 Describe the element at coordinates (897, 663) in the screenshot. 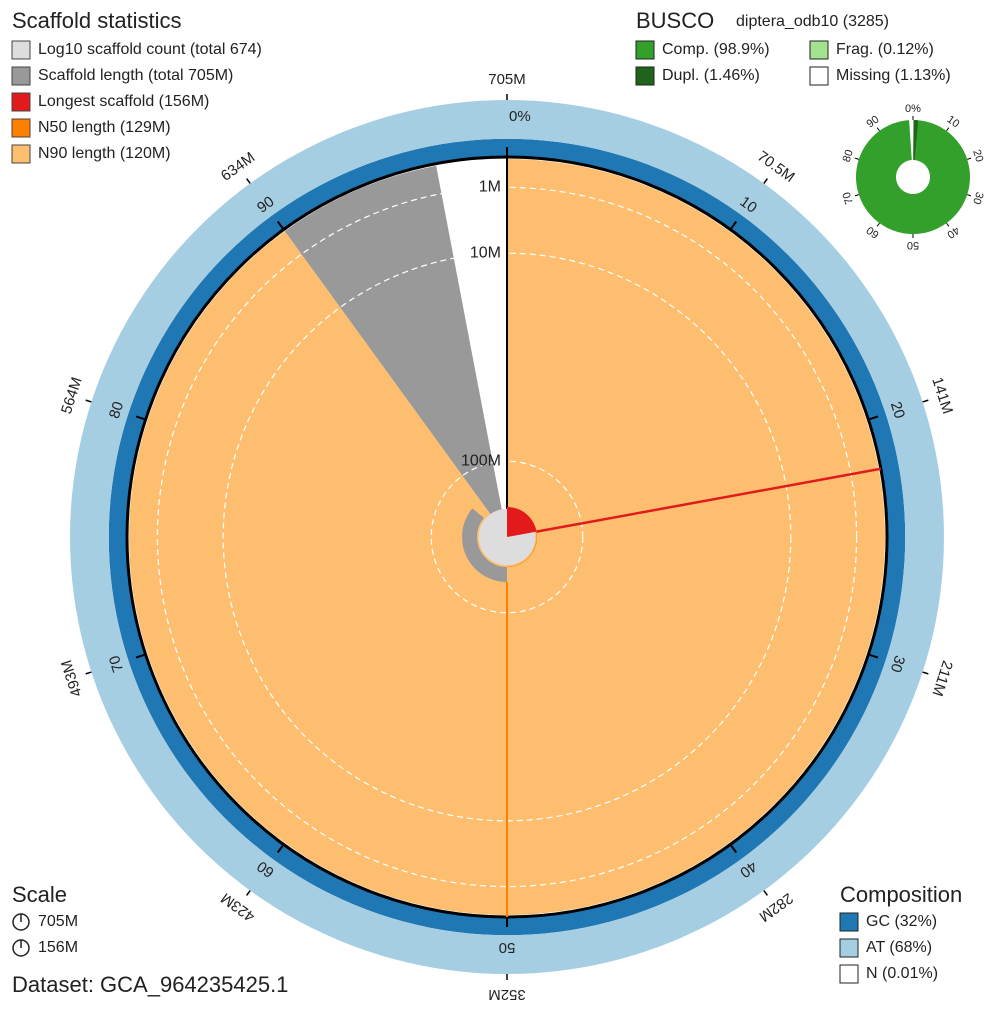

I see `pct-tick-label: 30` at that location.